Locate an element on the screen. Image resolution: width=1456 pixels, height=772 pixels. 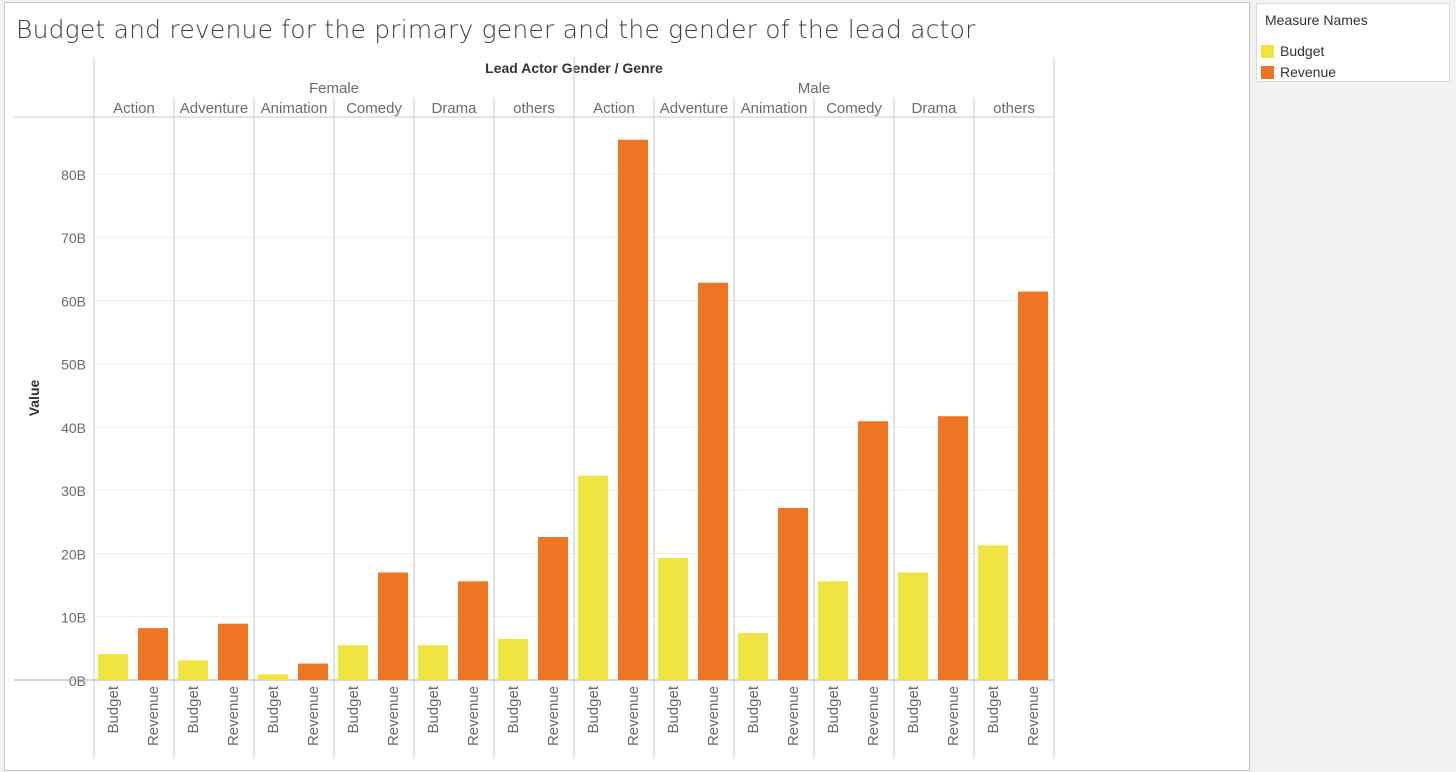
legend-item-revenue: Revenue is located at coordinates (1351, 72).